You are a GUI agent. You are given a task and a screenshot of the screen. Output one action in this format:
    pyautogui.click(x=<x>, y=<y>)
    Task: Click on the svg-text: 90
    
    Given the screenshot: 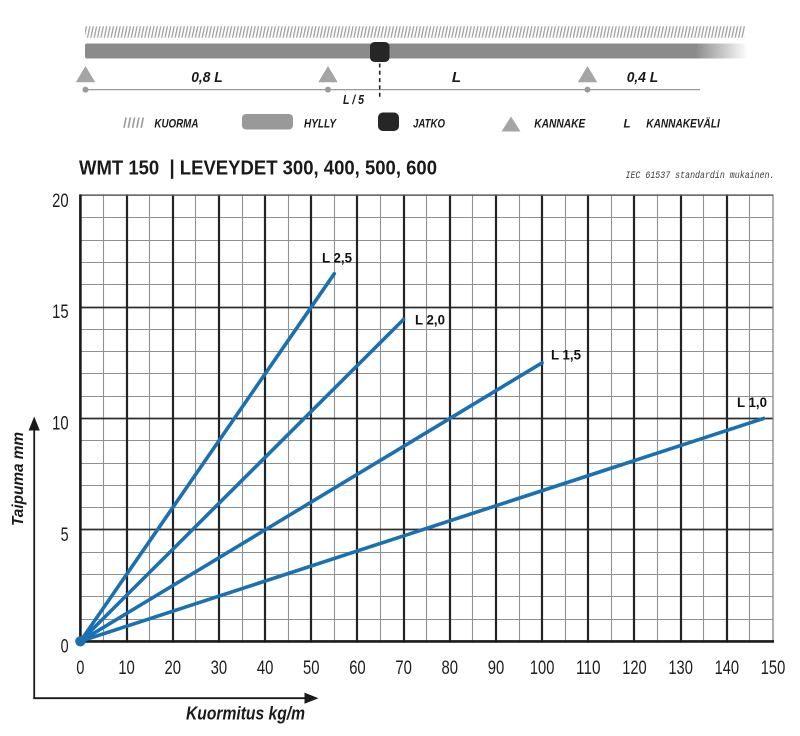 What is the action you would take?
    pyautogui.click(x=496, y=668)
    